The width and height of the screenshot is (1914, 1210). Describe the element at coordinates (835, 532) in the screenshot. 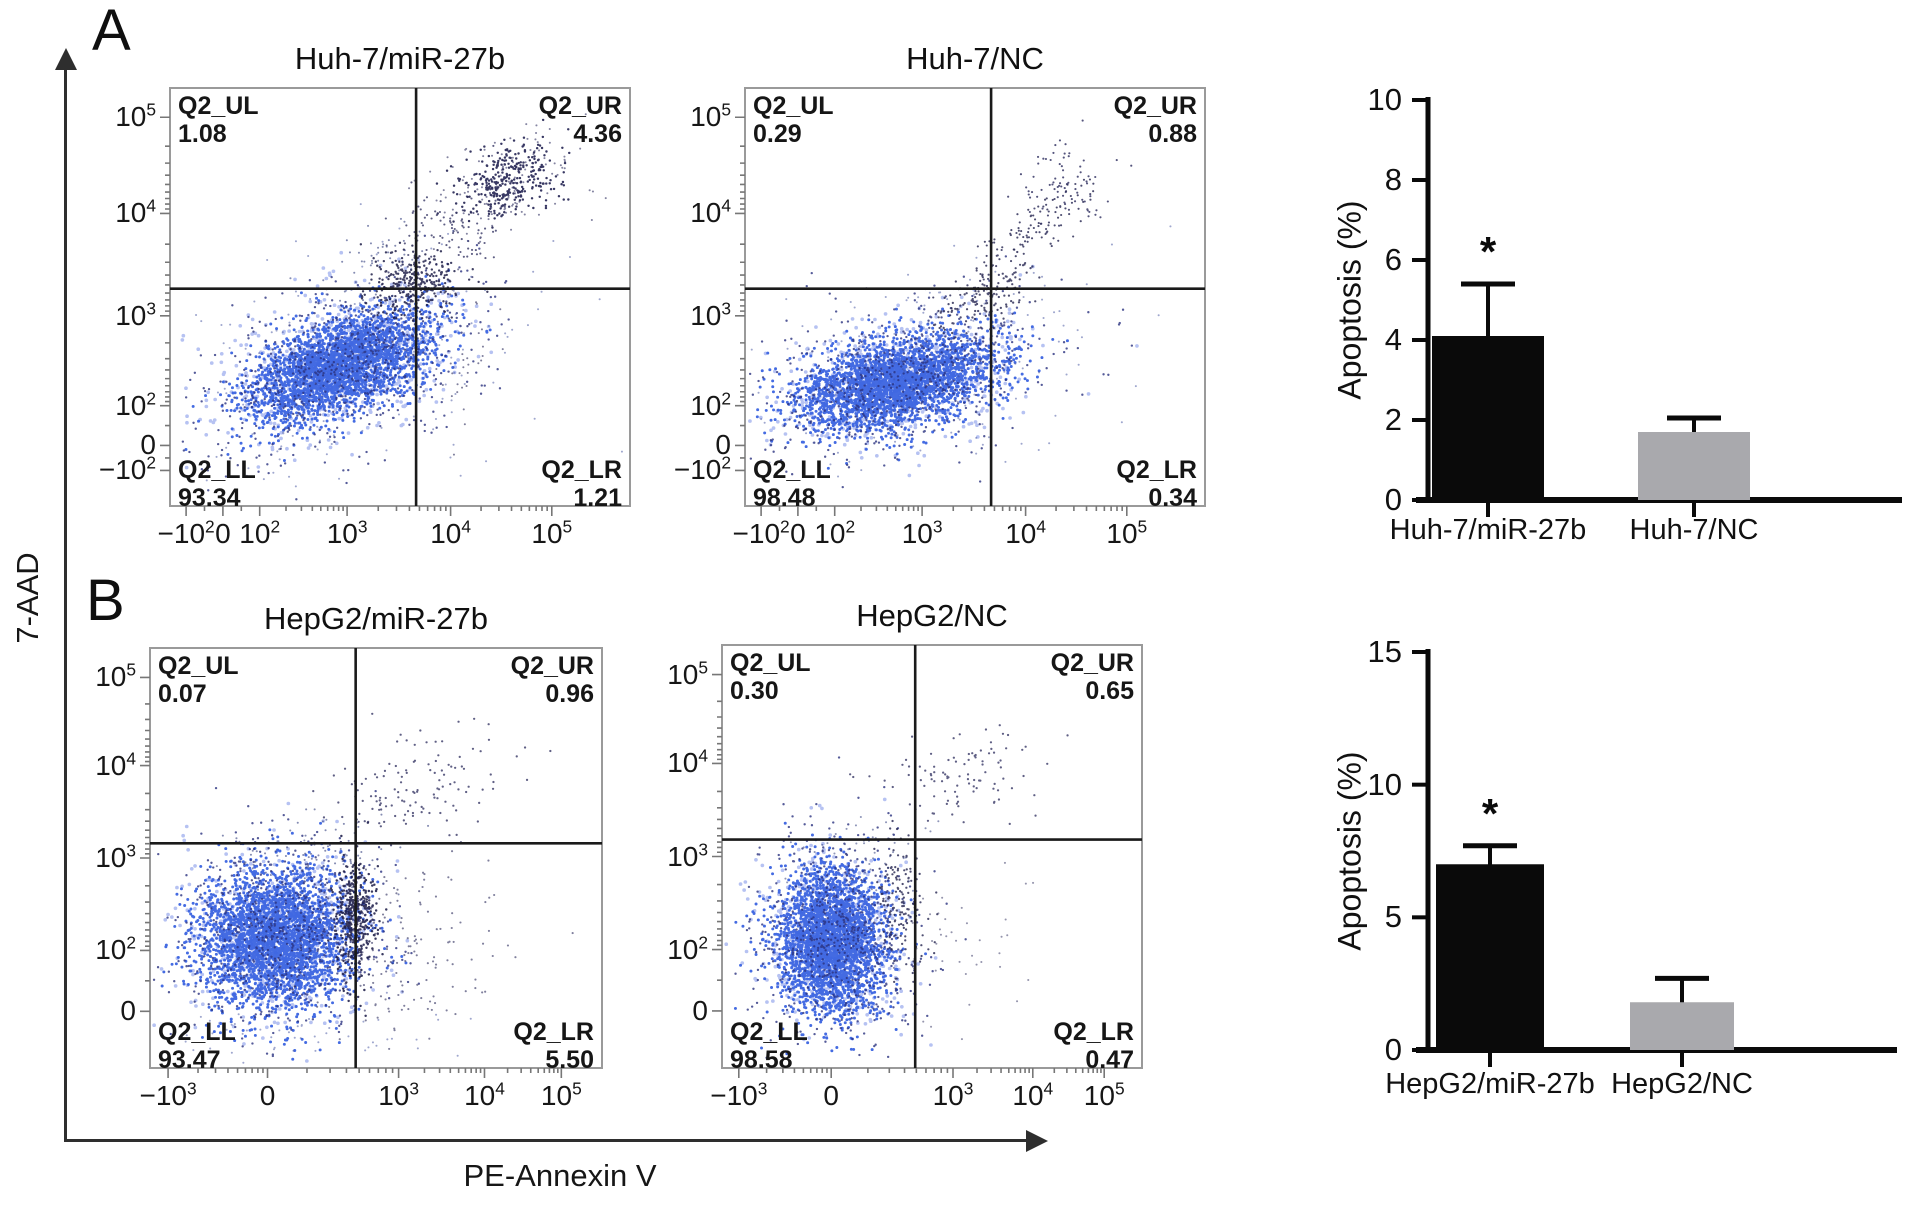

I see `x-tick-label: 10²` at that location.